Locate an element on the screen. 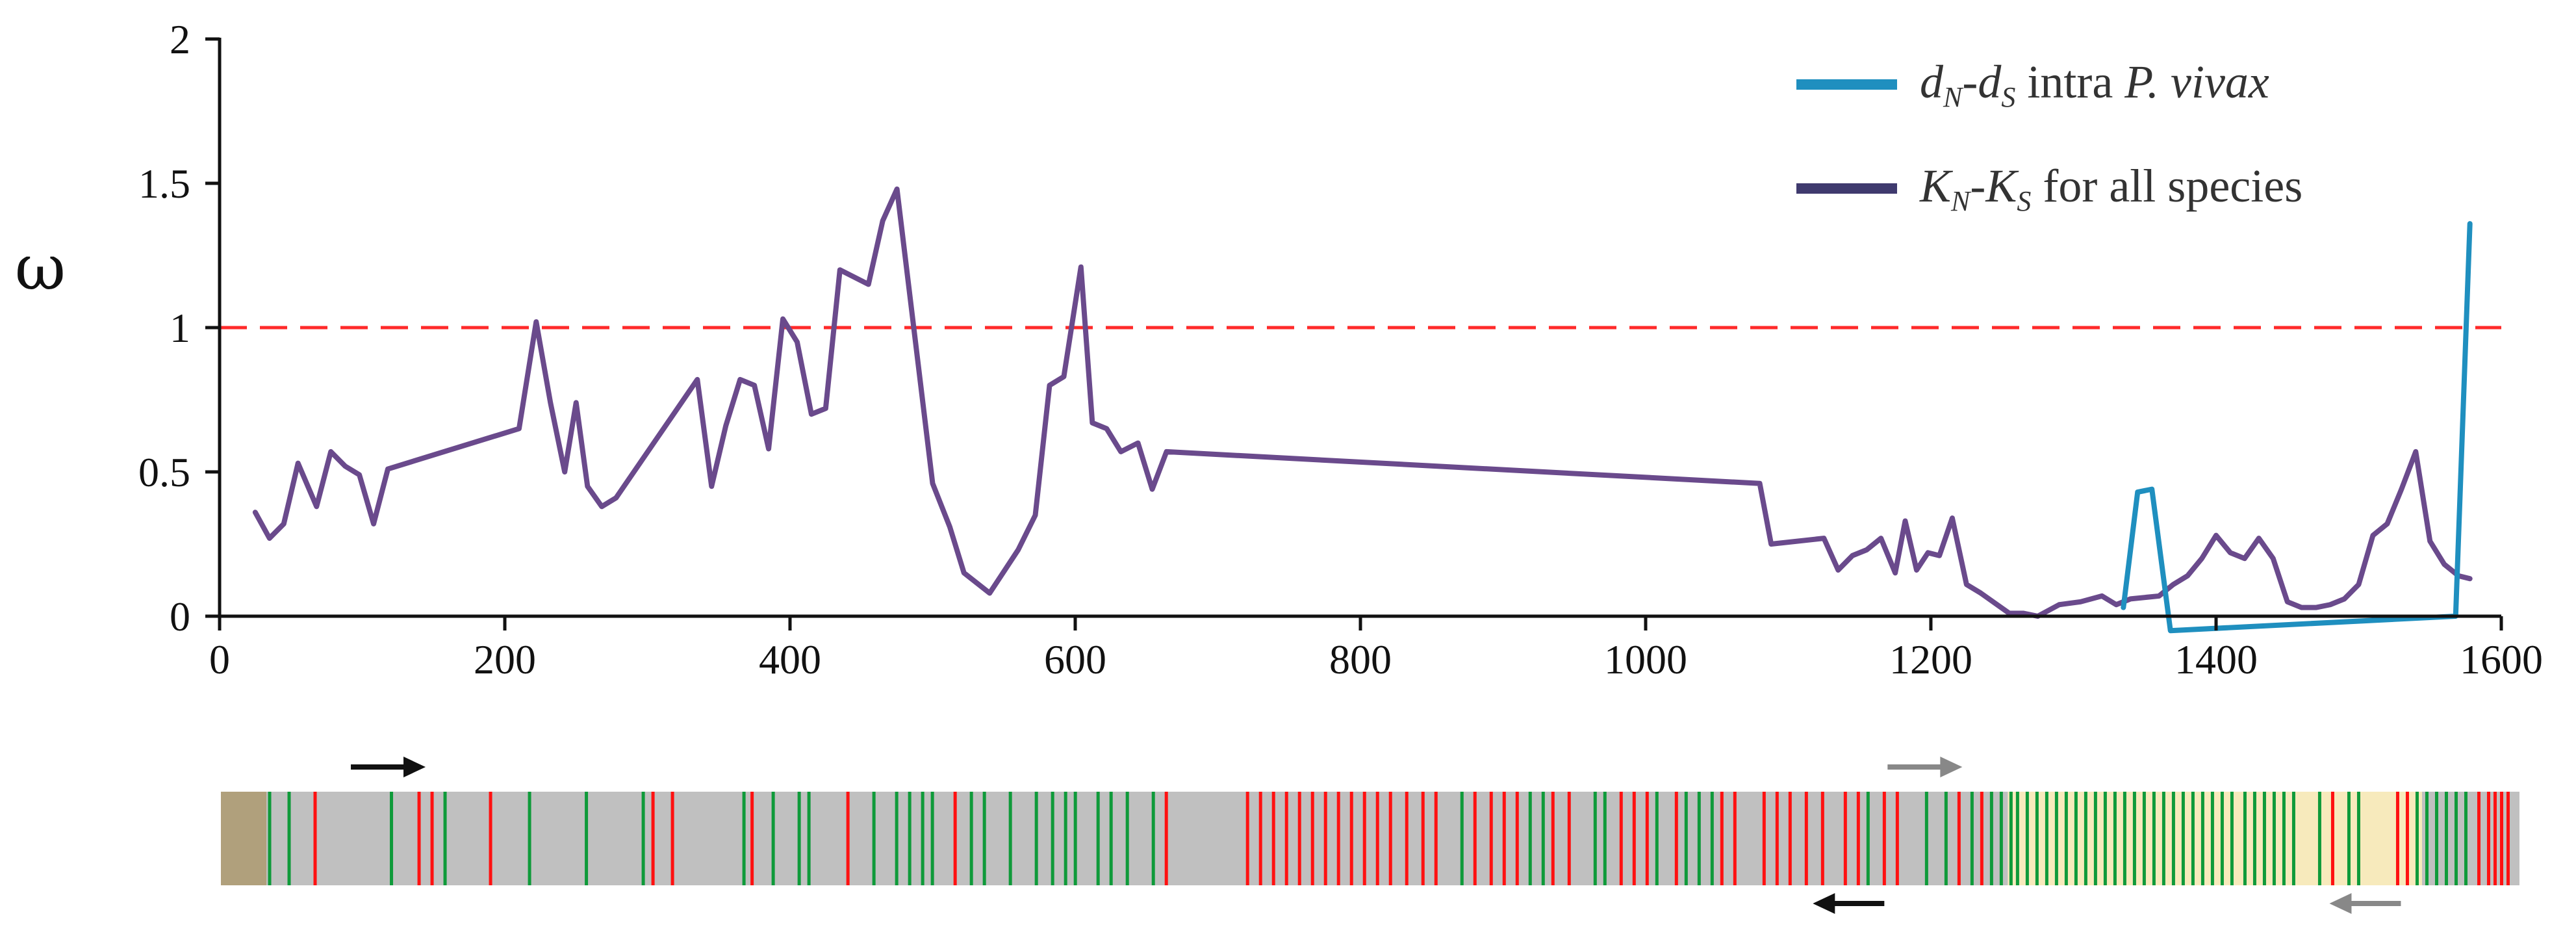 The height and width of the screenshot is (936, 2576). x-tick-label: 1400 is located at coordinates (2216, 659).